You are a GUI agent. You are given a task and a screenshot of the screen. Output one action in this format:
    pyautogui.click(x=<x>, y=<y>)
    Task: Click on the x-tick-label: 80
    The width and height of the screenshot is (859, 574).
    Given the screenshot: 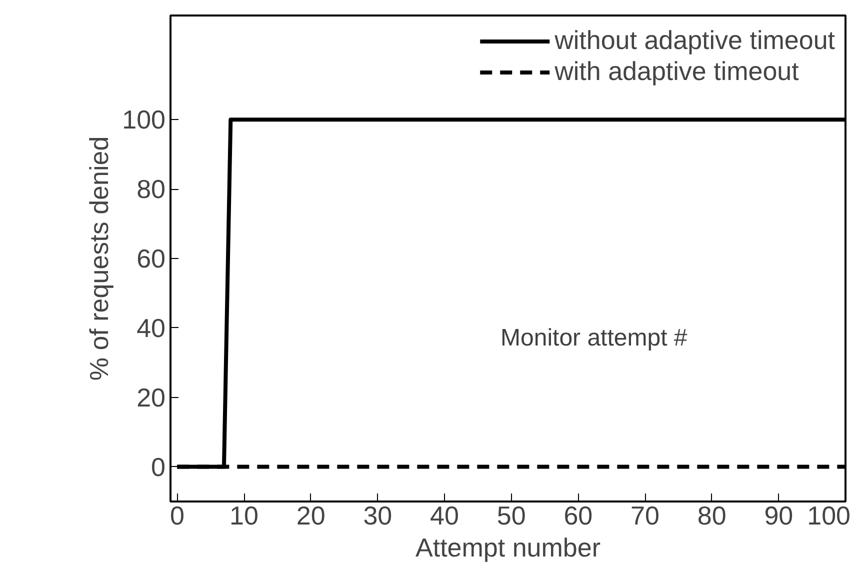 What is the action you would take?
    pyautogui.click(x=711, y=515)
    